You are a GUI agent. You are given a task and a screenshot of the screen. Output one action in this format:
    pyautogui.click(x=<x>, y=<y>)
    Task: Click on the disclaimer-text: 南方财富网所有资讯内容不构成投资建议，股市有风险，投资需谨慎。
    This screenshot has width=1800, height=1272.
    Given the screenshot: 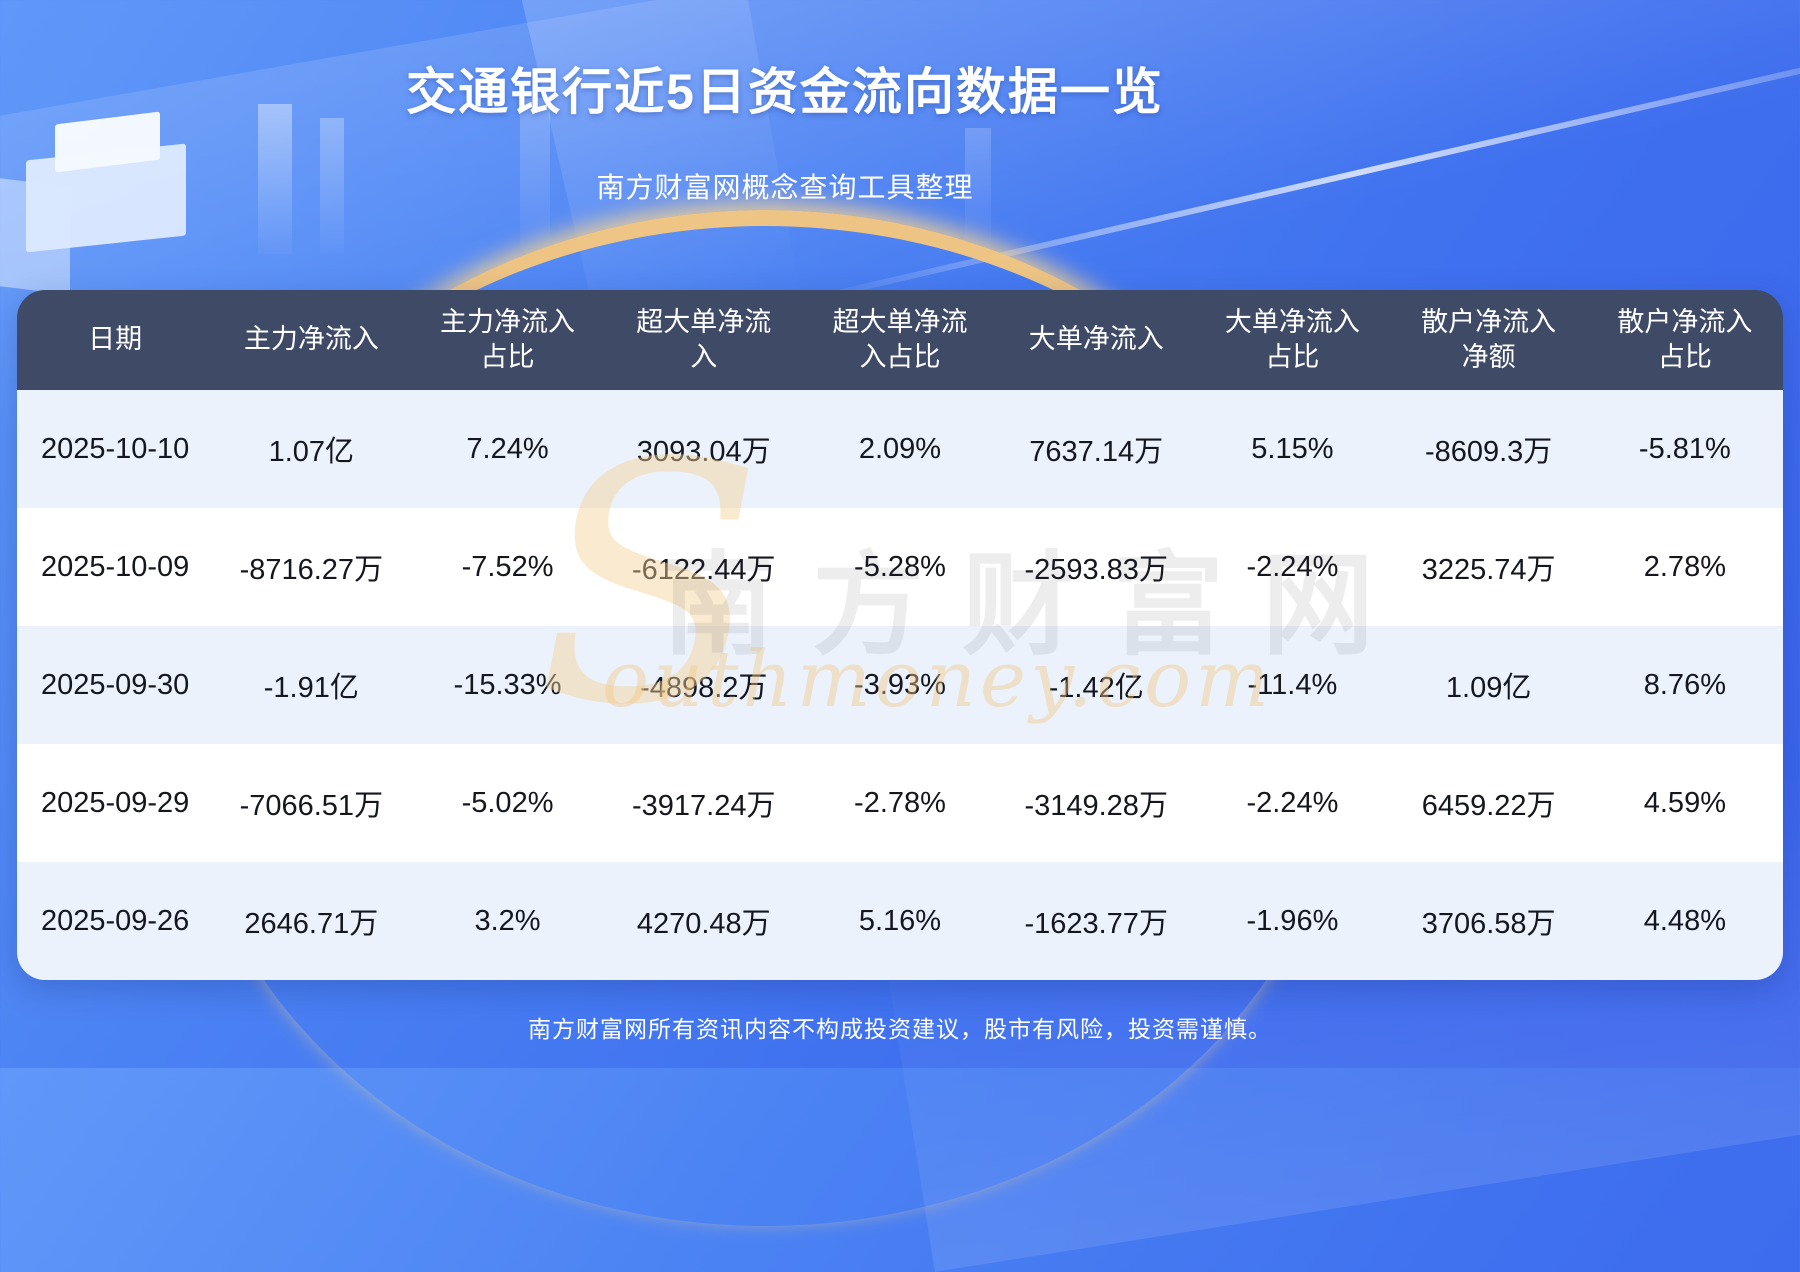 What is the action you would take?
    pyautogui.click(x=900, y=1029)
    